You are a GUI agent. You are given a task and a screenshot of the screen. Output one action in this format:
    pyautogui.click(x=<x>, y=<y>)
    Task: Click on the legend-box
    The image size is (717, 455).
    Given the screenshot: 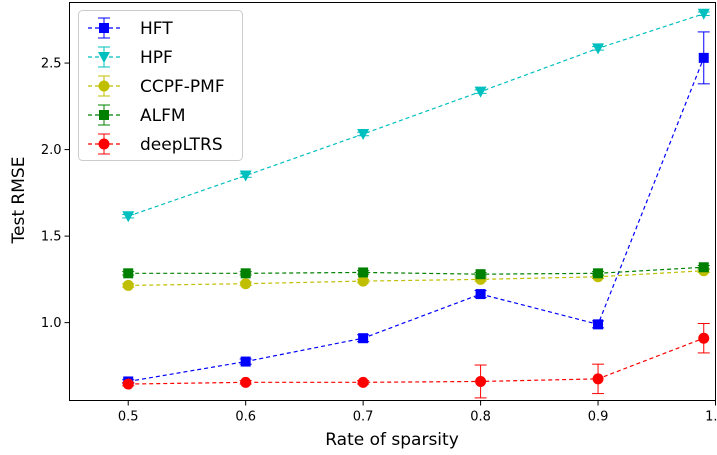 What is the action you would take?
    pyautogui.click(x=160, y=85)
    